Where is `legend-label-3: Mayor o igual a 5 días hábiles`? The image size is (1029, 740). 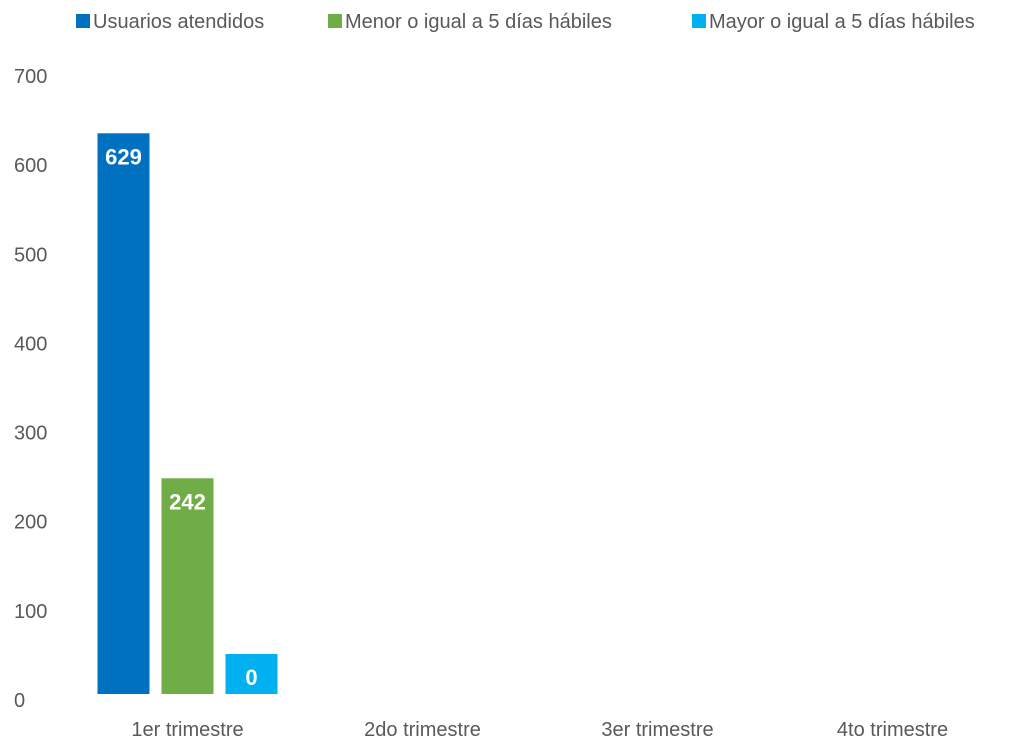 legend-label-3: Mayor o igual a 5 días hábiles is located at coordinates (842, 22).